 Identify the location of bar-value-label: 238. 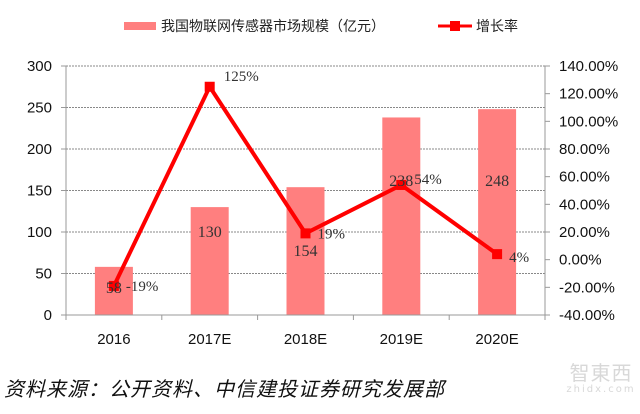
(401, 181).